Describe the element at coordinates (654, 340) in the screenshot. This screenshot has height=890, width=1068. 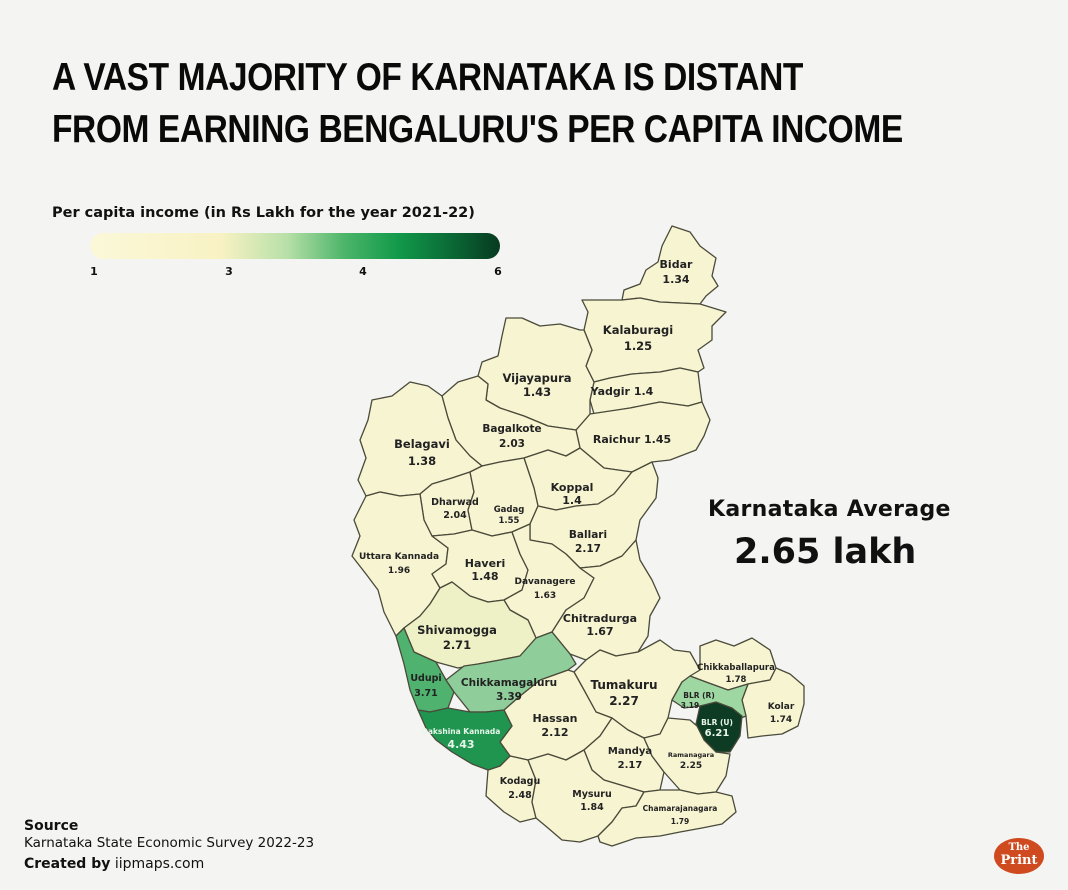
I see `district-kalaburagi` at that location.